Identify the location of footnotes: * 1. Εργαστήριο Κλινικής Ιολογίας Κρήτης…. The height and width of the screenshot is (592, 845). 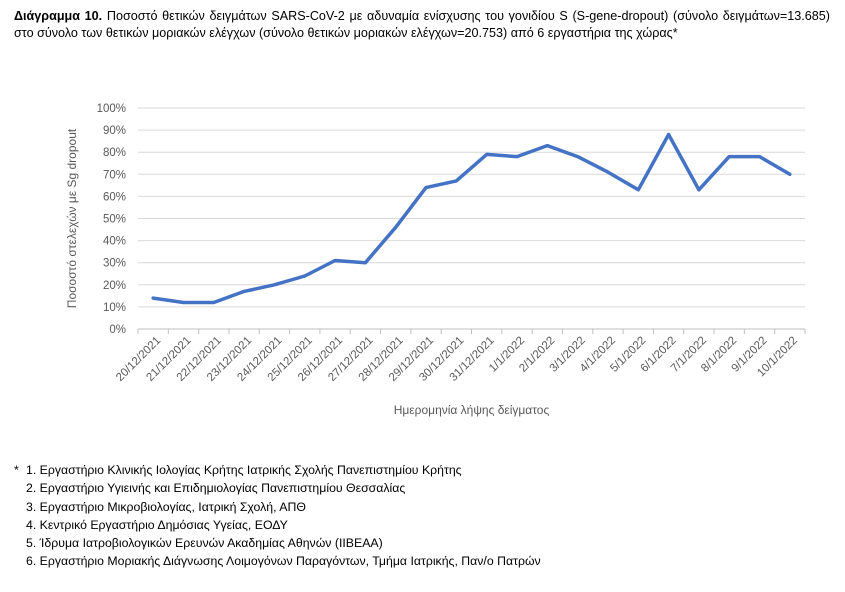
(277, 516).